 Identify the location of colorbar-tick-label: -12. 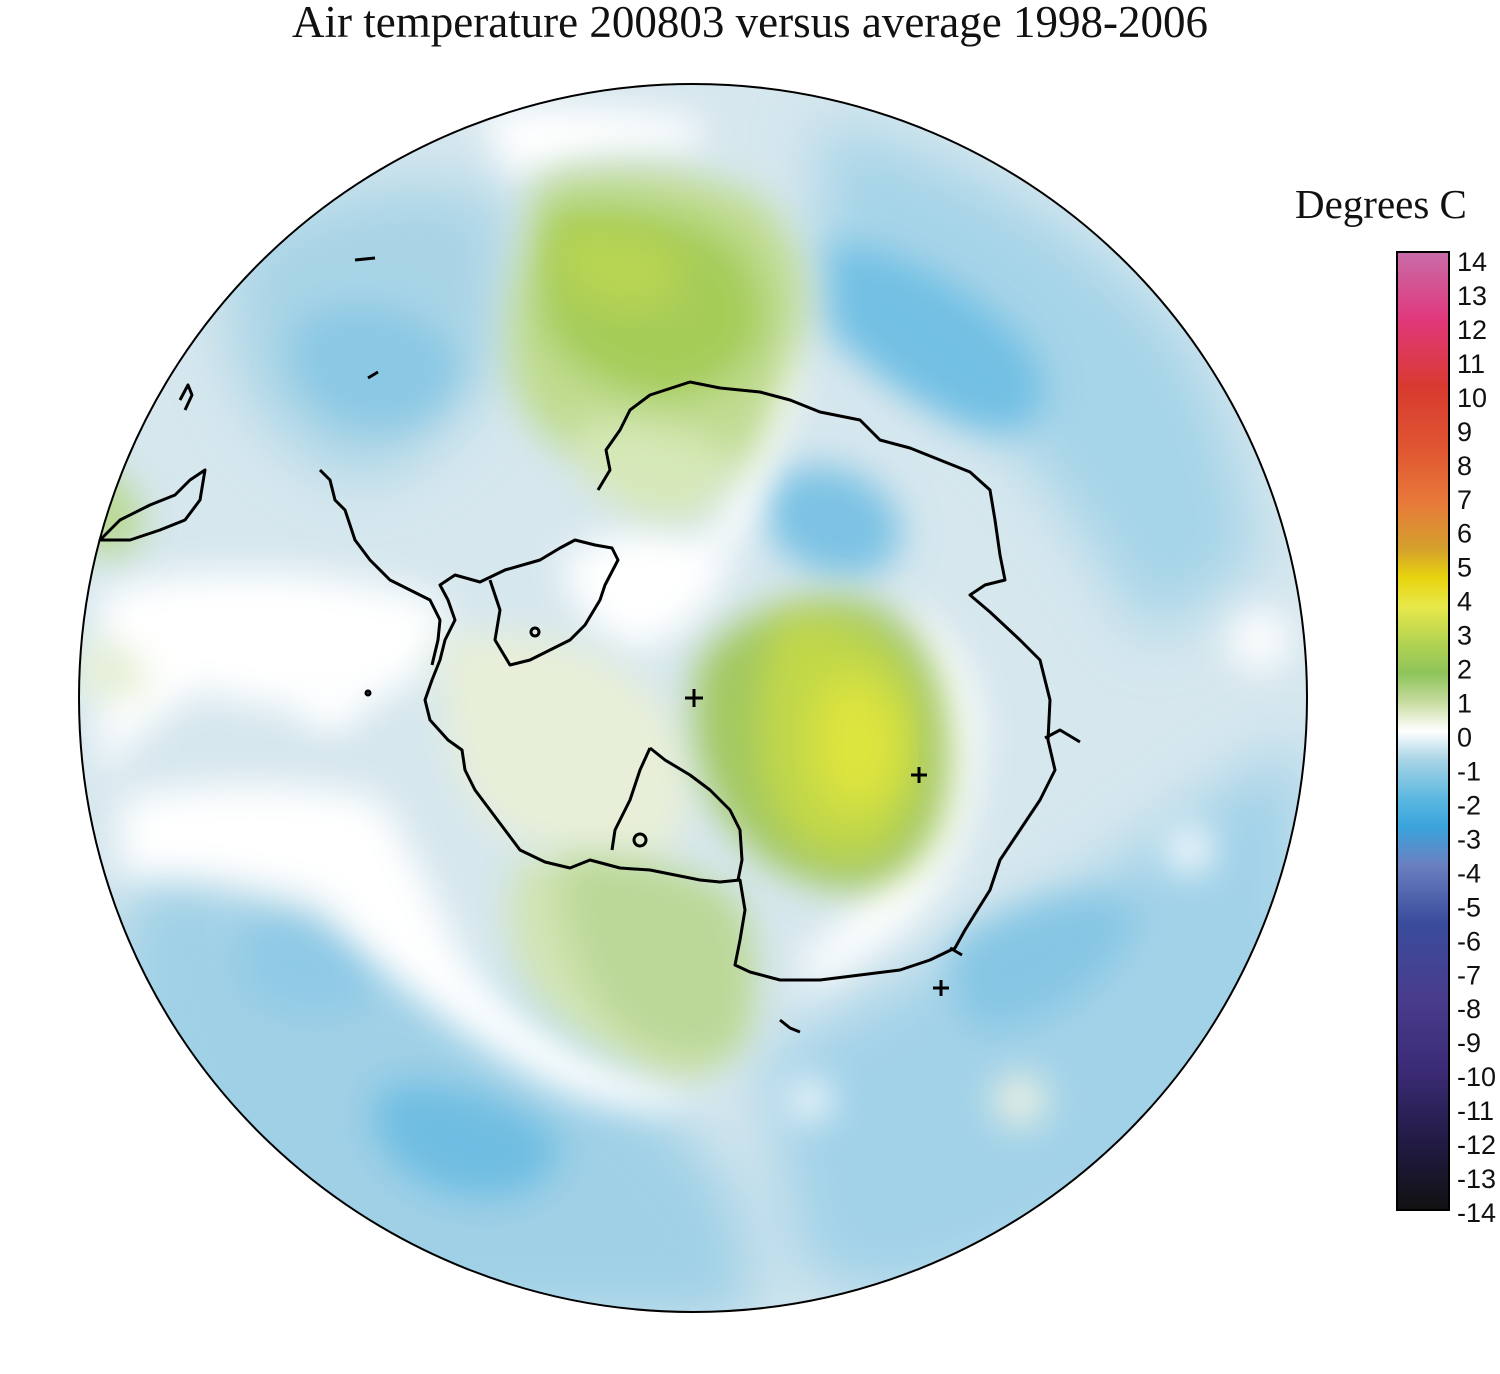
(1476, 1145).